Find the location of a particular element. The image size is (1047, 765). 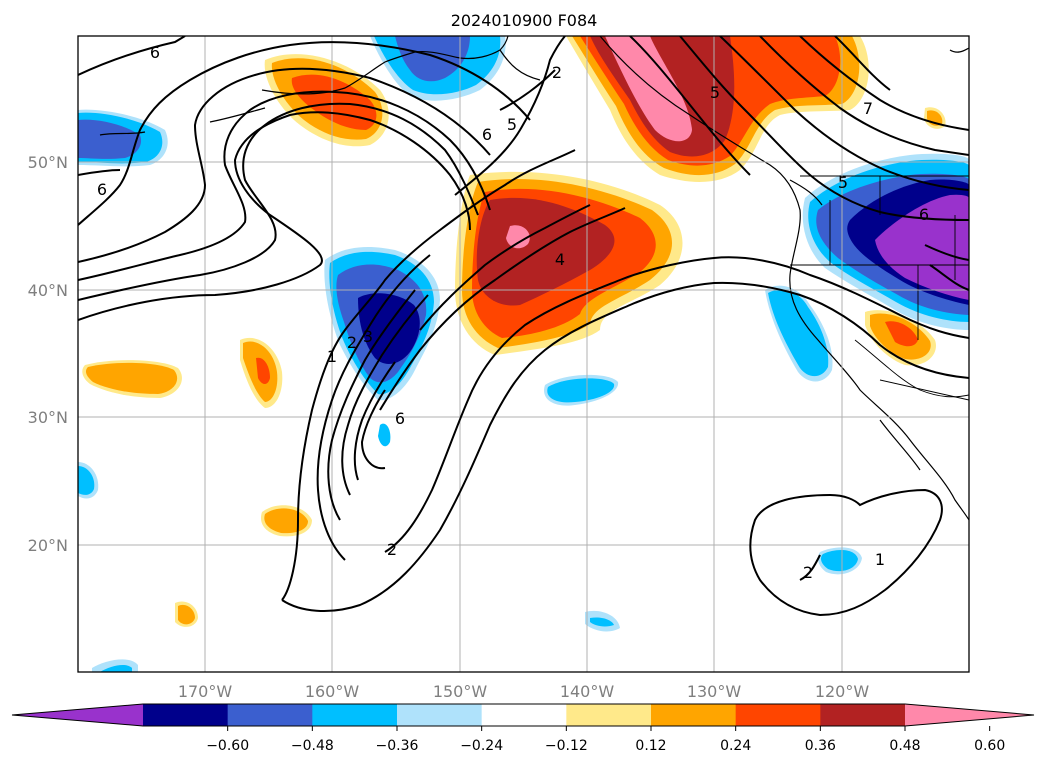

lon-label: 160°W is located at coordinates (332, 691).